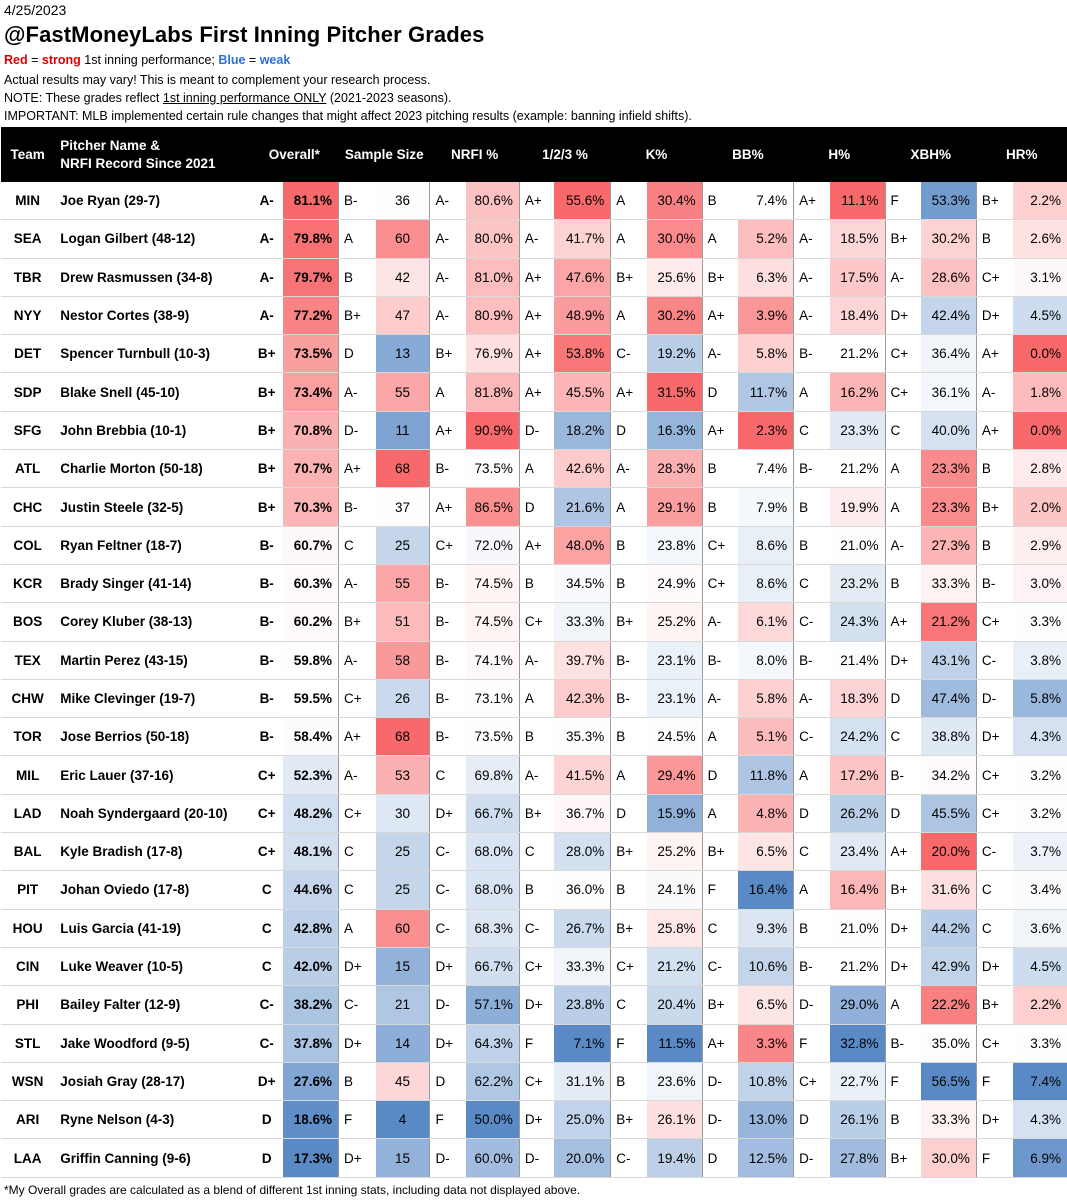 The height and width of the screenshot is (1200, 1067). What do you see at coordinates (949, 584) in the screenshot?
I see `xbh-value-cell: 33.3%` at bounding box center [949, 584].